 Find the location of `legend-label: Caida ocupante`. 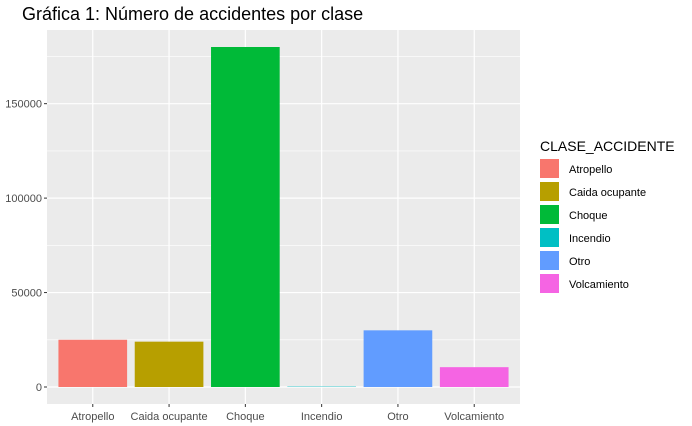

legend-label: Caida ocupante is located at coordinates (607, 193).